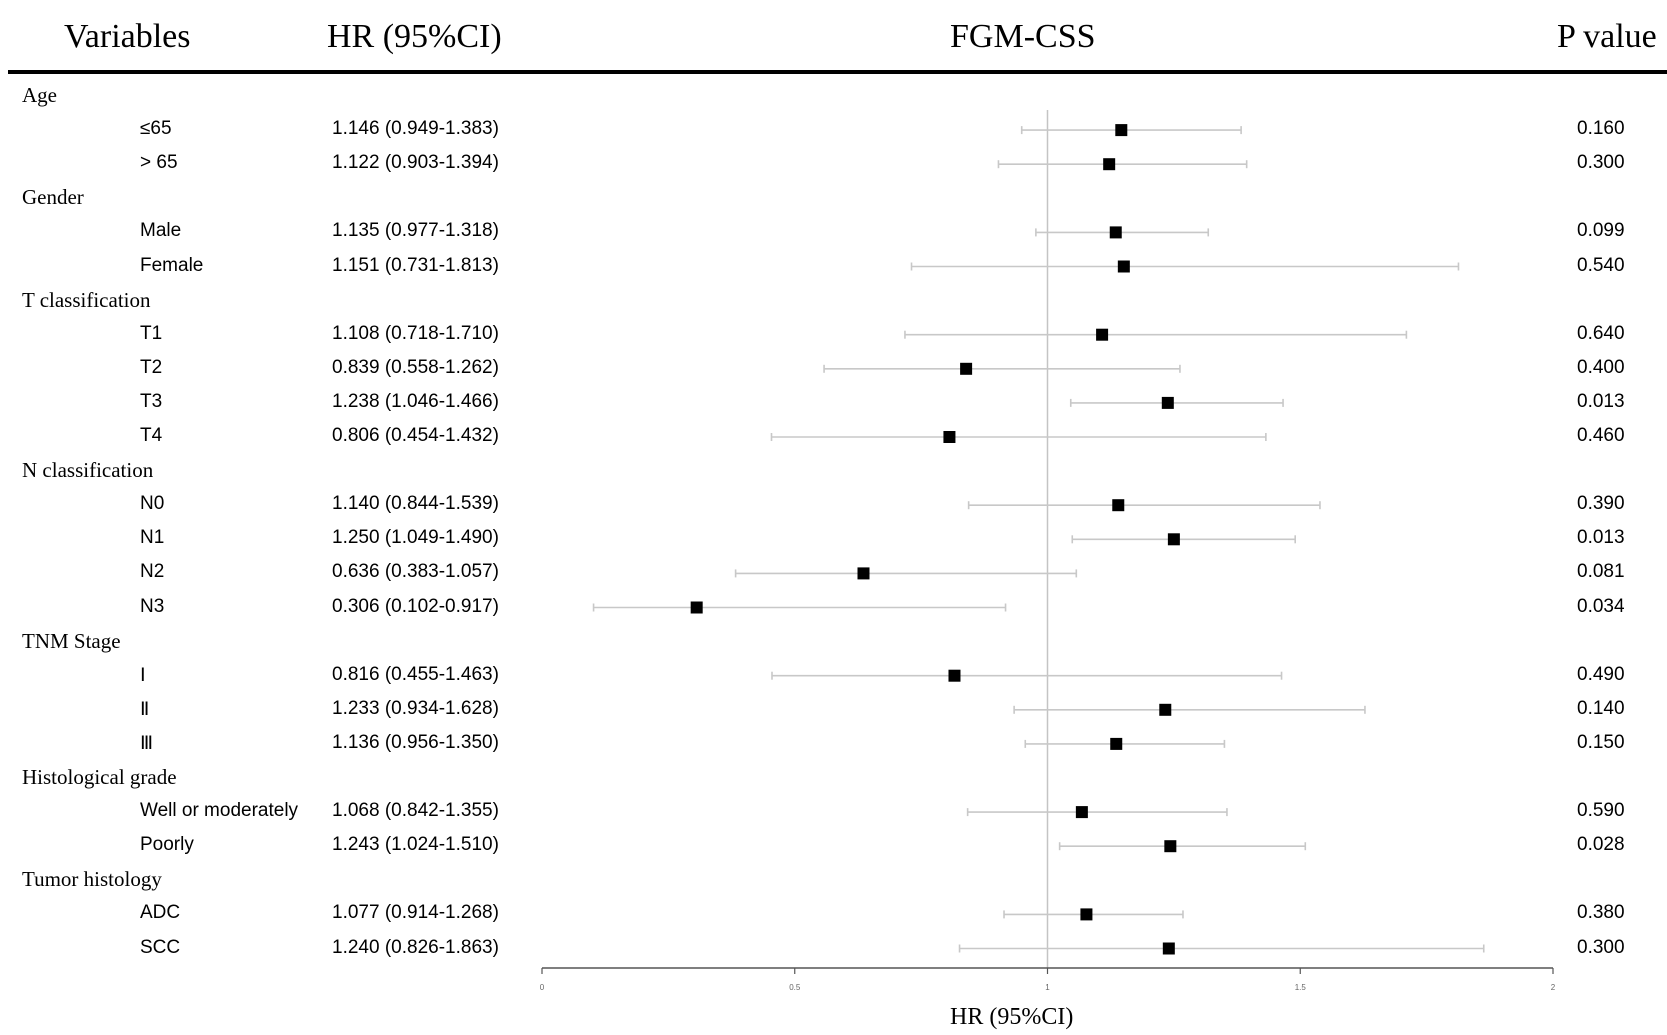  What do you see at coordinates (1601, 606) in the screenshot?
I see `p-value: 0.034` at bounding box center [1601, 606].